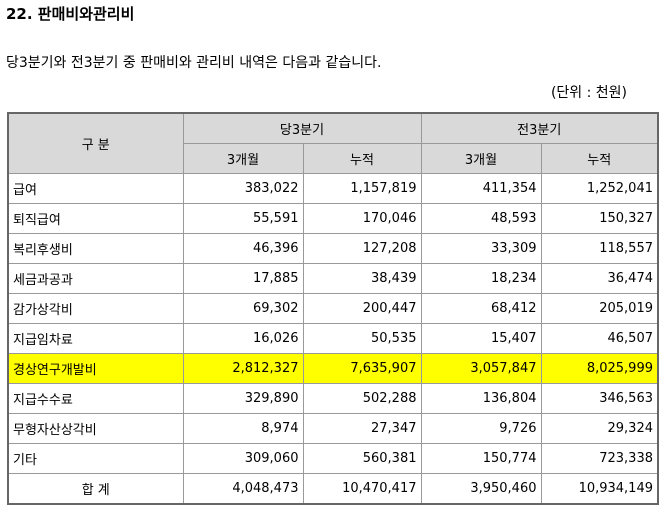 Image resolution: width=661 pixels, height=512 pixels. Describe the element at coordinates (599, 218) in the screenshot. I see `cell-value: 150,327` at that location.